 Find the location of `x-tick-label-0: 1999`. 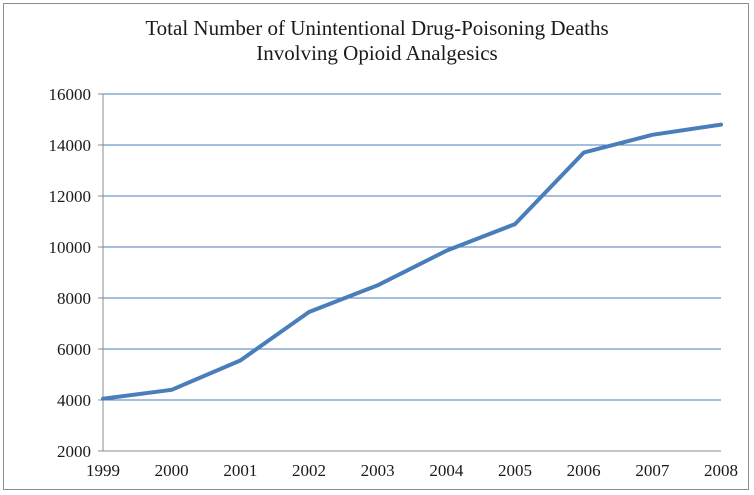

x-tick-label-0: 1999 is located at coordinates (103, 470).